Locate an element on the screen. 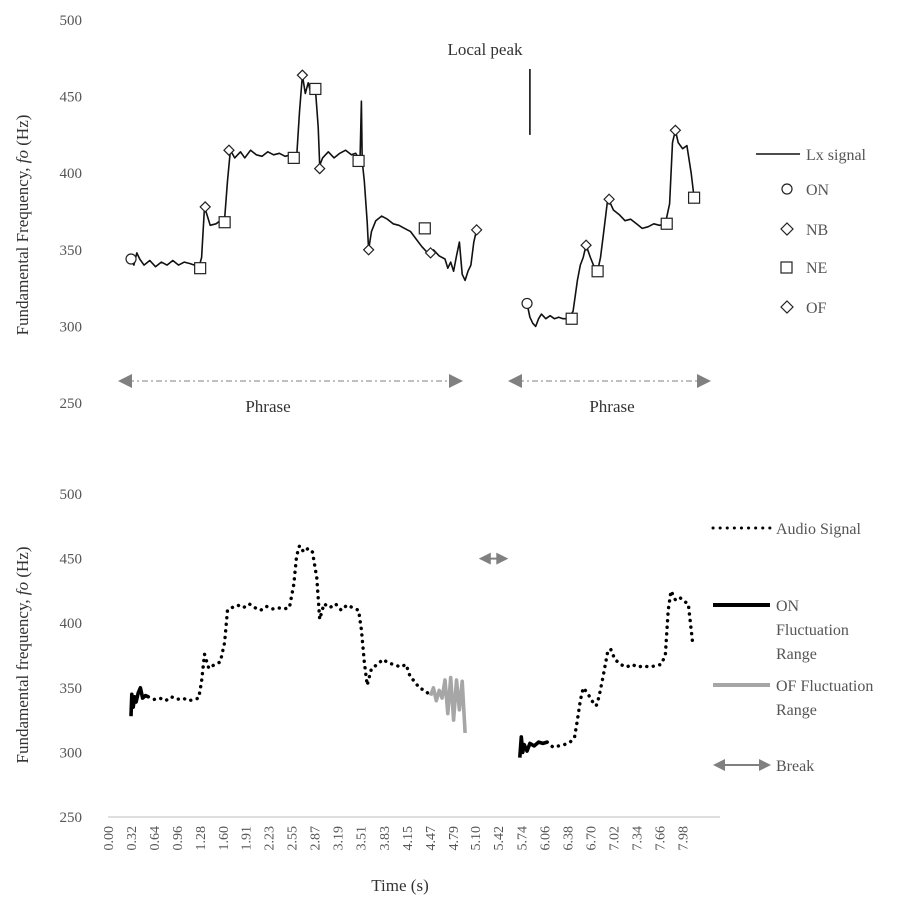 The height and width of the screenshot is (900, 902). bottom-x-tick-label: 6.70 is located at coordinates (591, 838).